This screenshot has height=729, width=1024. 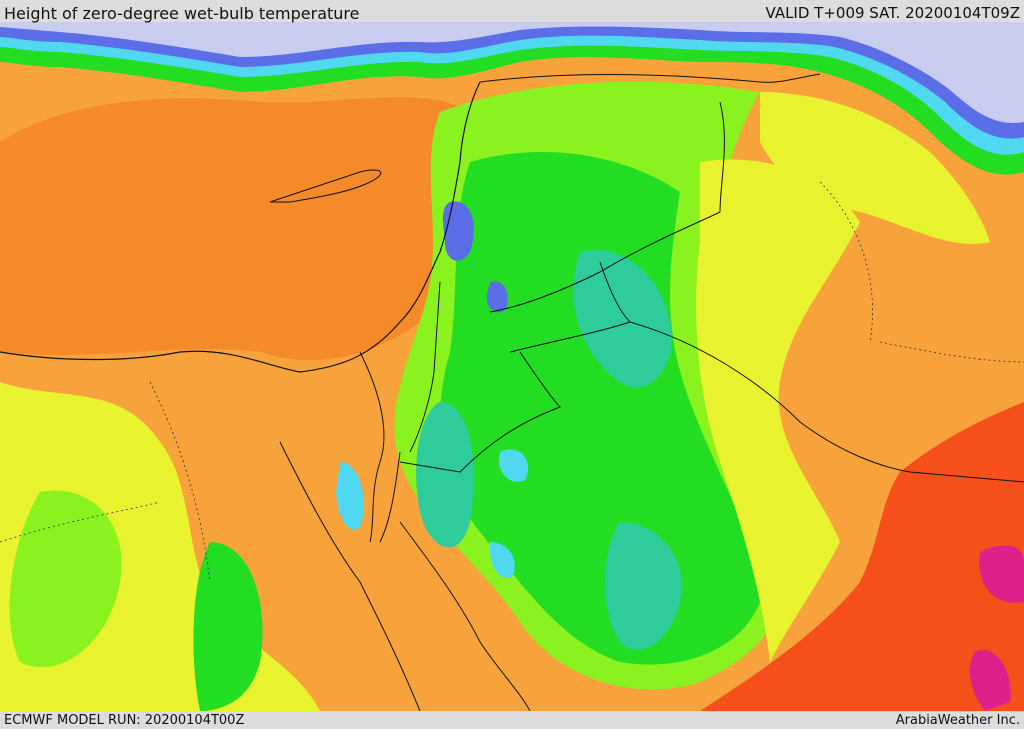 I want to click on valid-time-label: VALID T+009 SAT. 20200104T09Z, so click(x=892, y=13).